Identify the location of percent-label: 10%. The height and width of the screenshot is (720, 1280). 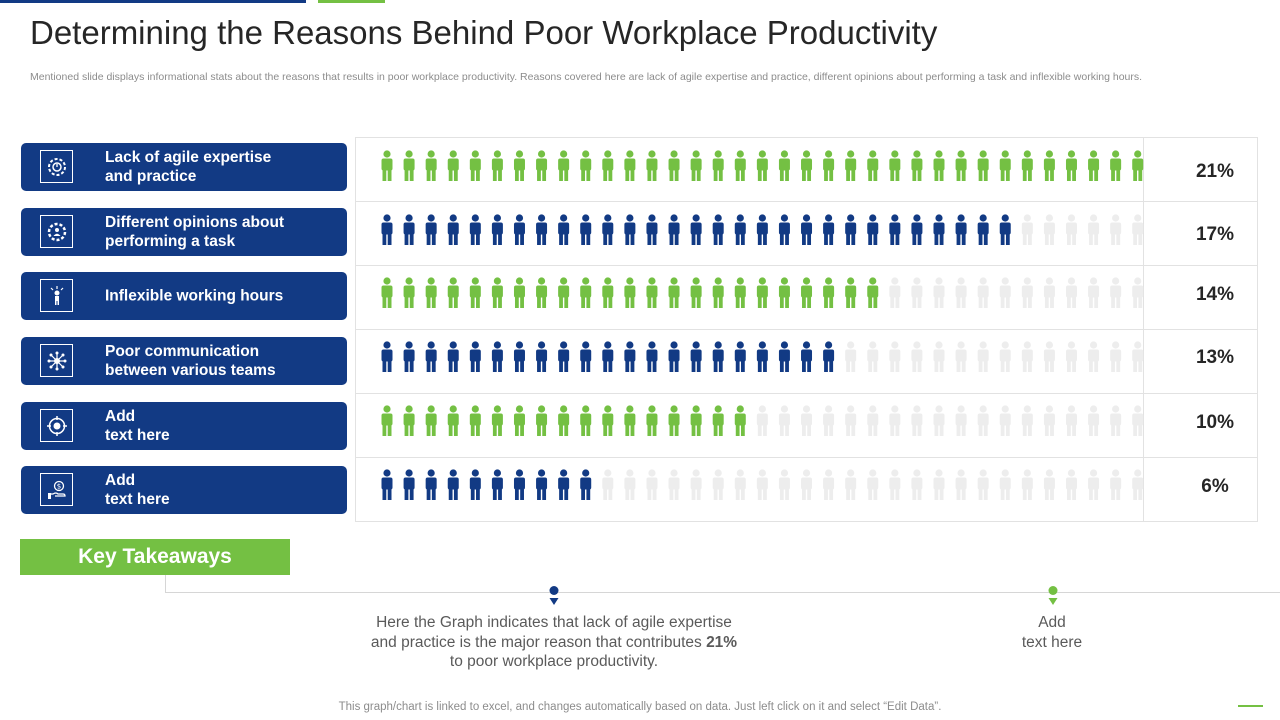
(1215, 422).